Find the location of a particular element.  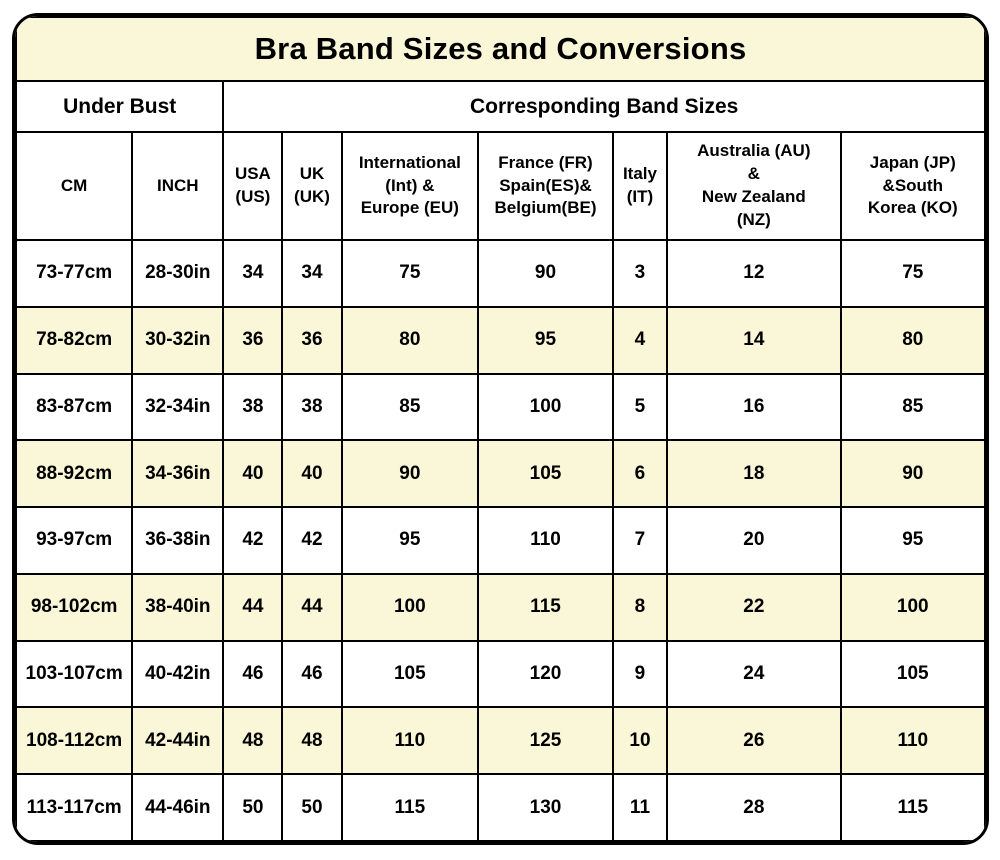

table-row: 93-97cm 36-38in 42 42 95 110 7 20 95 is located at coordinates (500, 540).